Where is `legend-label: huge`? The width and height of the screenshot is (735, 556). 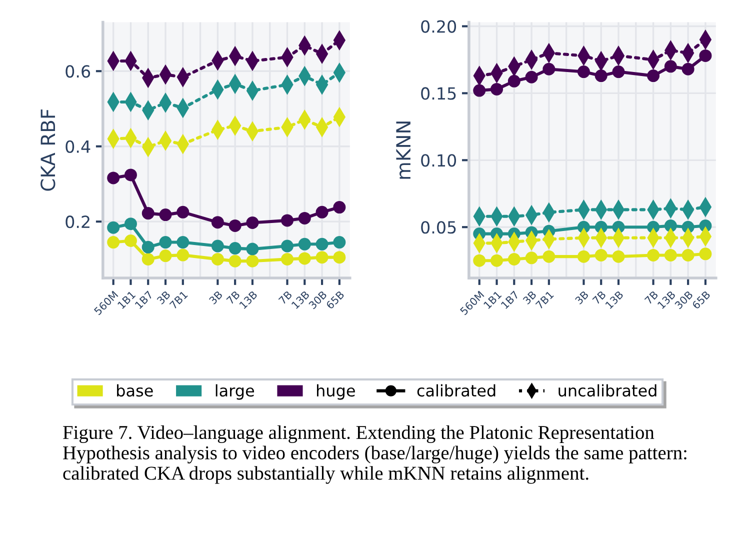 legend-label: huge is located at coordinates (336, 392).